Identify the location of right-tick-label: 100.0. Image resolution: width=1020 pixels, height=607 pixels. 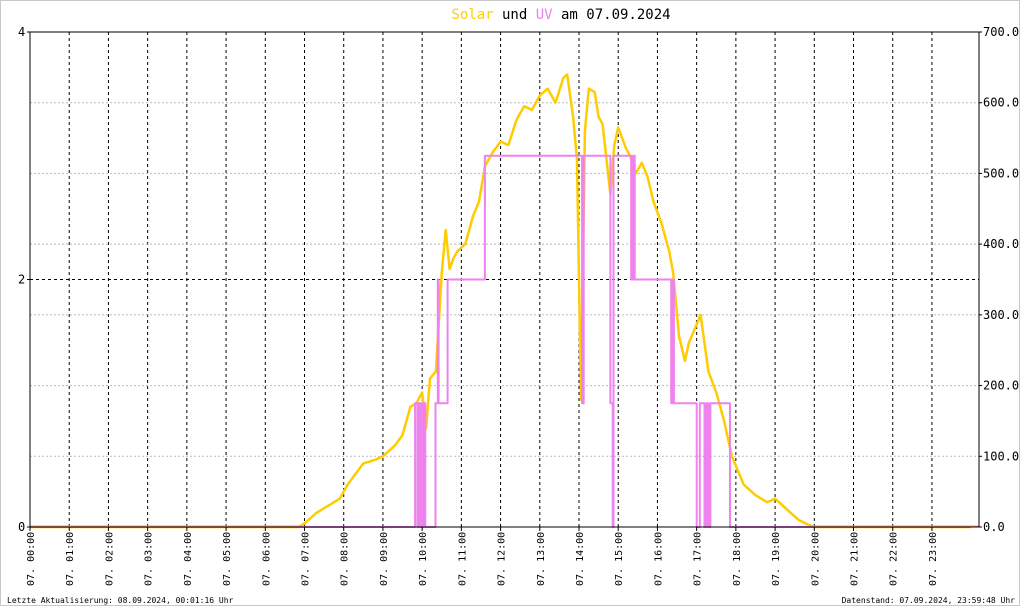
(1001, 456).